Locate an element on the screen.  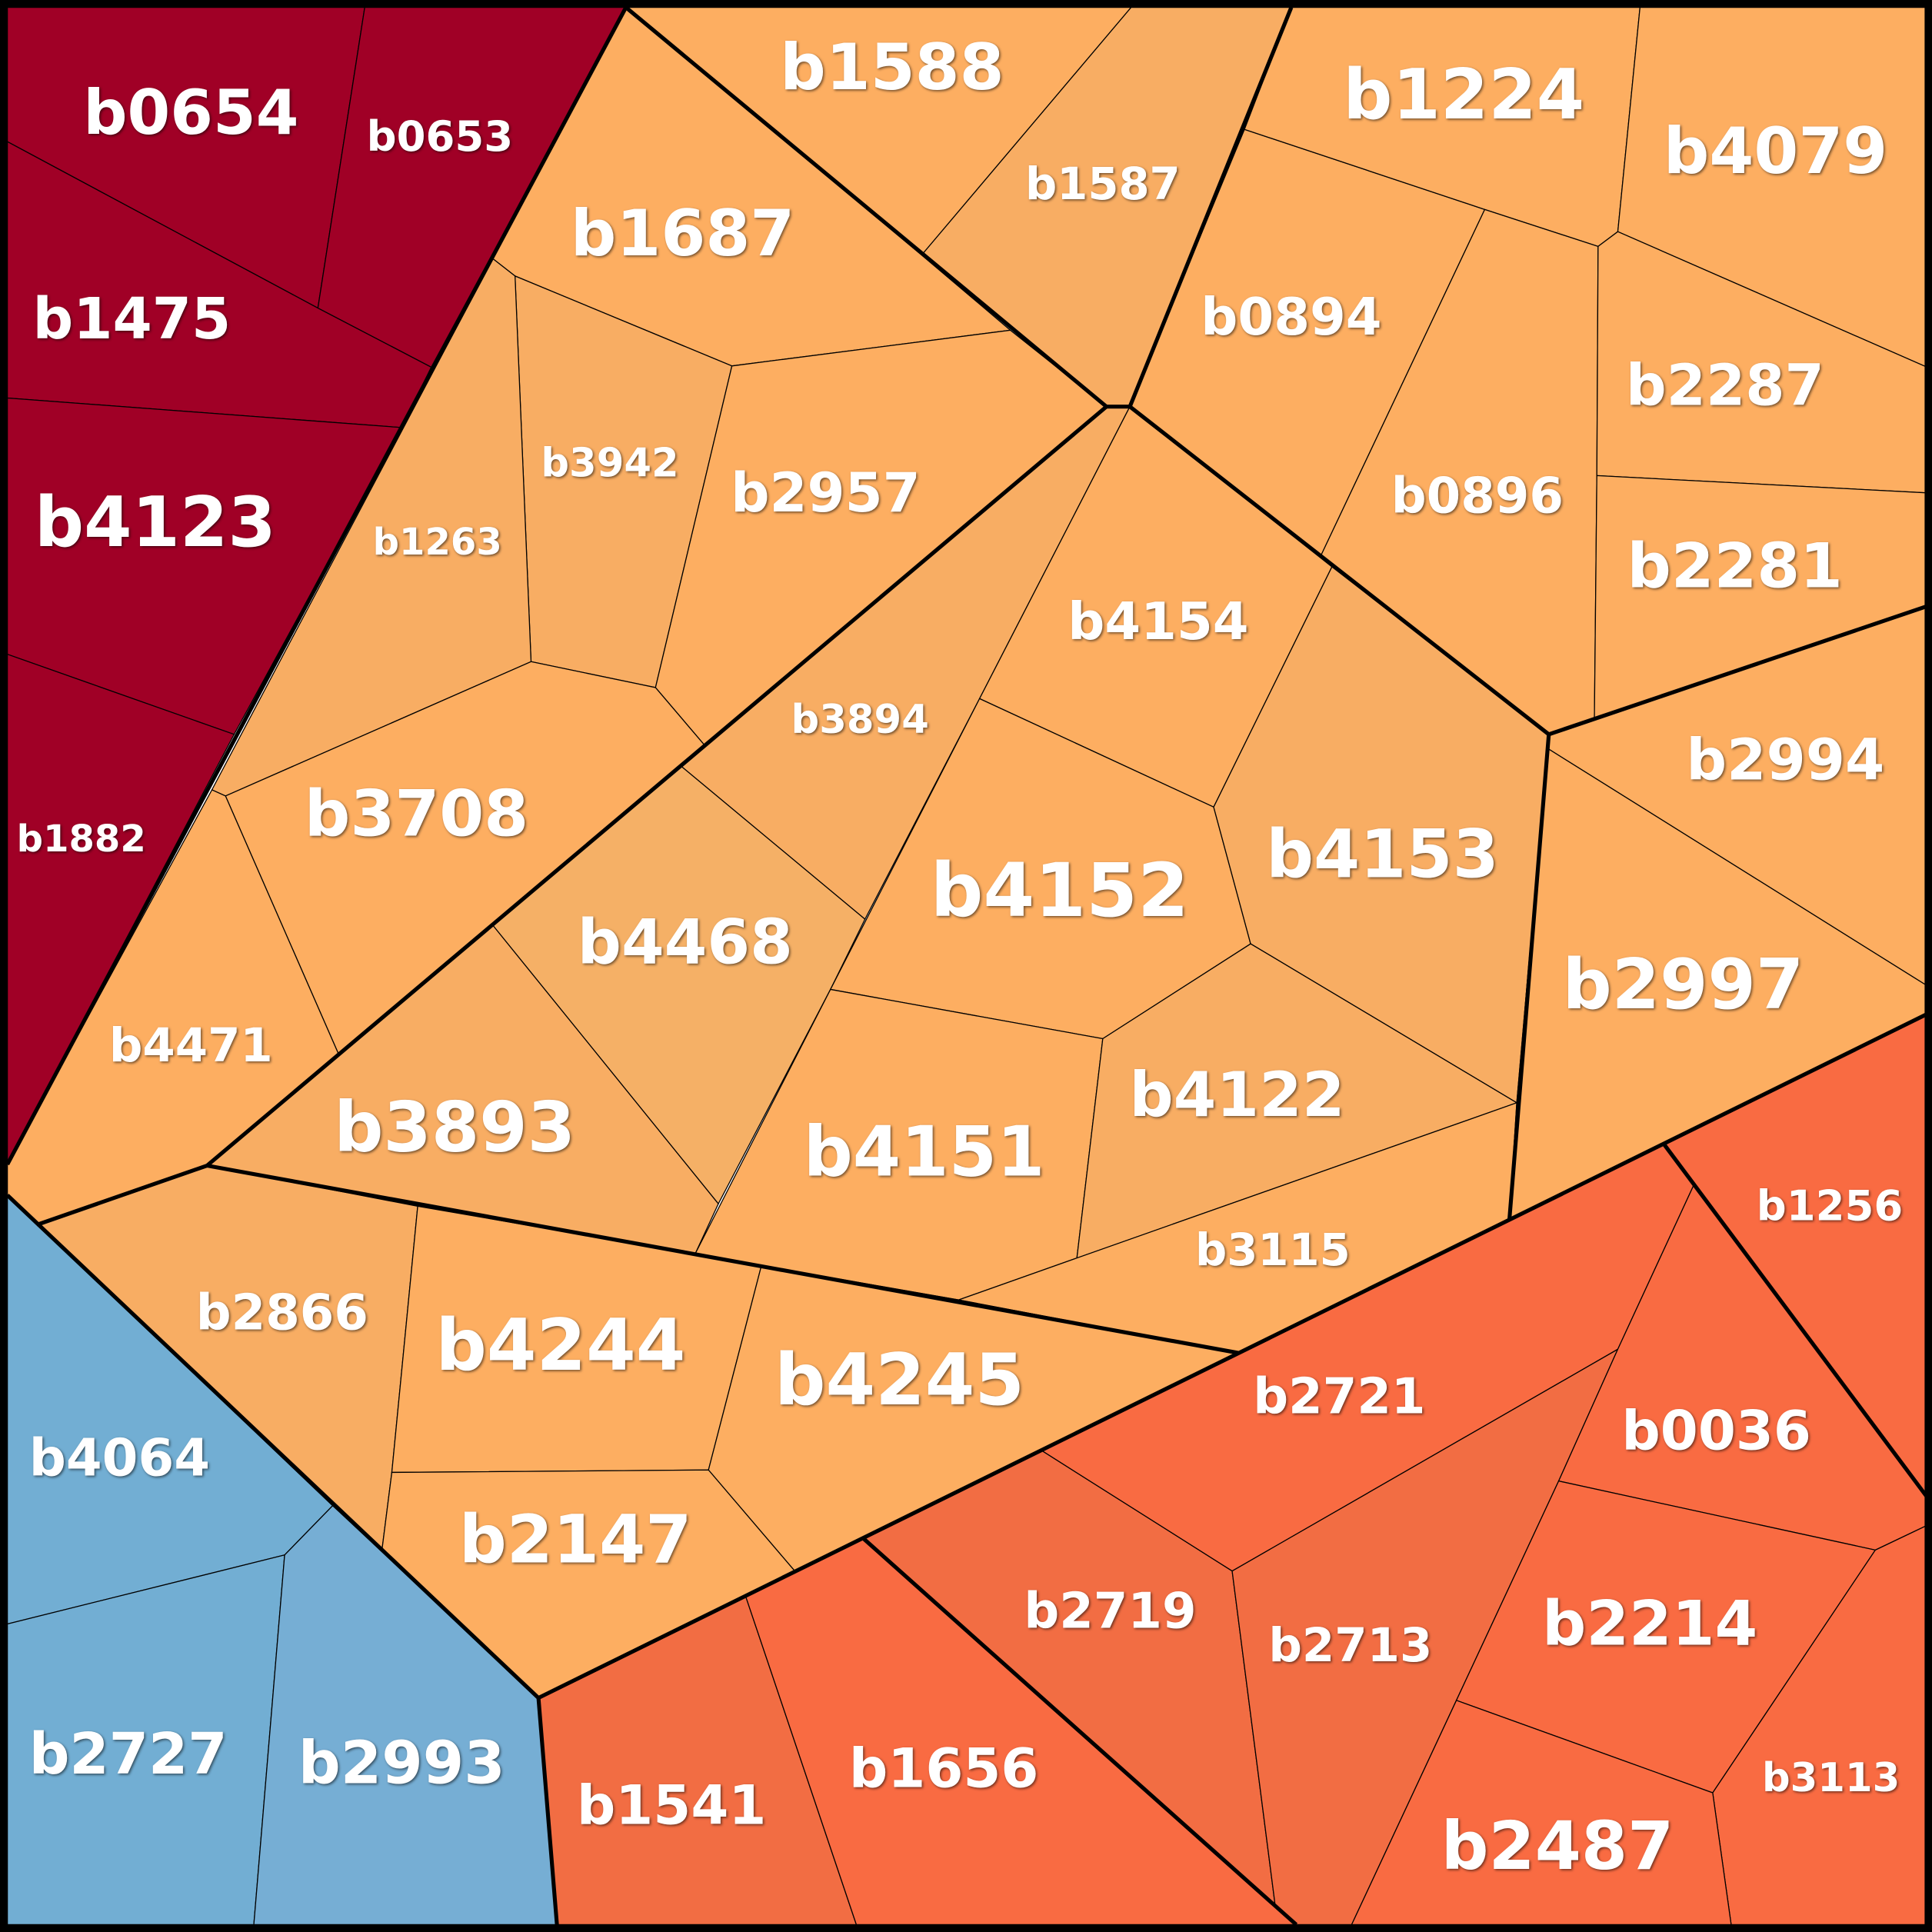
cell-label: b4079 is located at coordinates (1775, 151).